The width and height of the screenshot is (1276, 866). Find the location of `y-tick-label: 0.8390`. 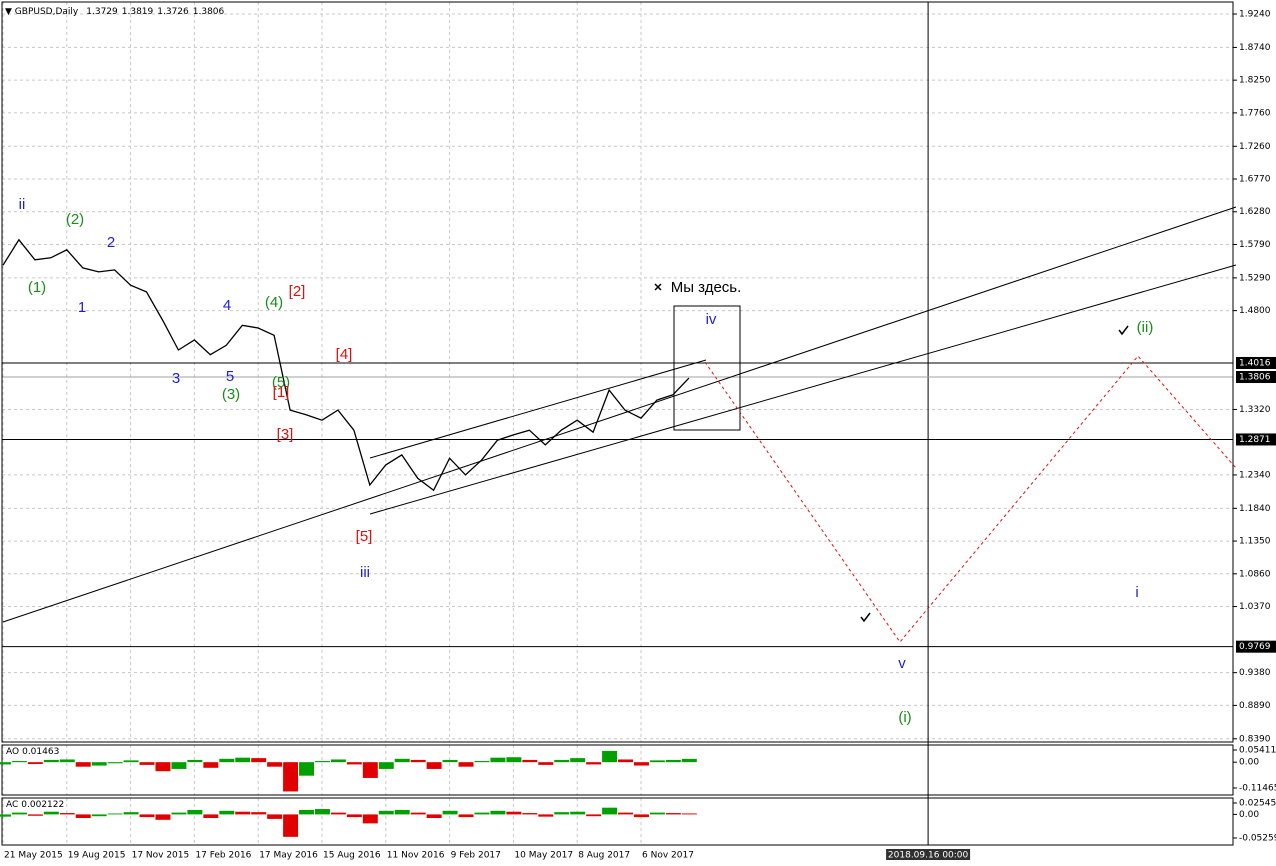

y-tick-label: 0.8390 is located at coordinates (1255, 739).